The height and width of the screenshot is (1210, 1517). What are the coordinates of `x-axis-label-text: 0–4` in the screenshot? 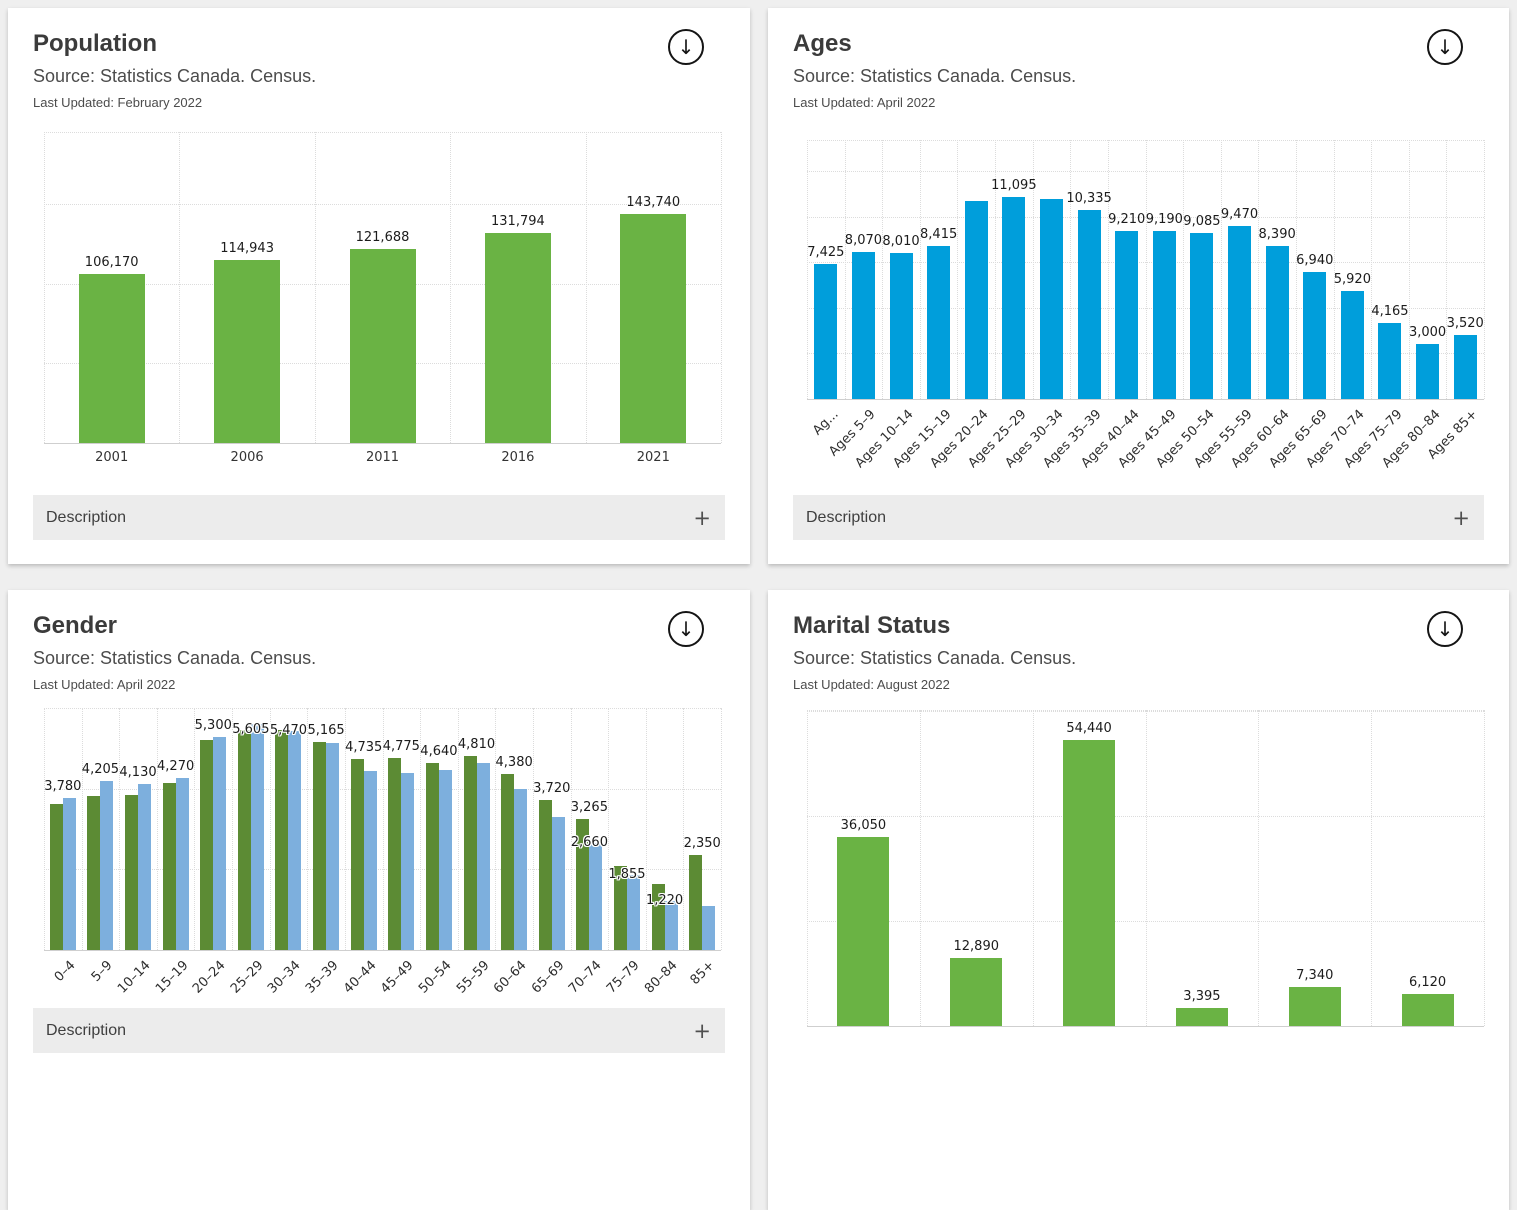 It's located at (65, 971).